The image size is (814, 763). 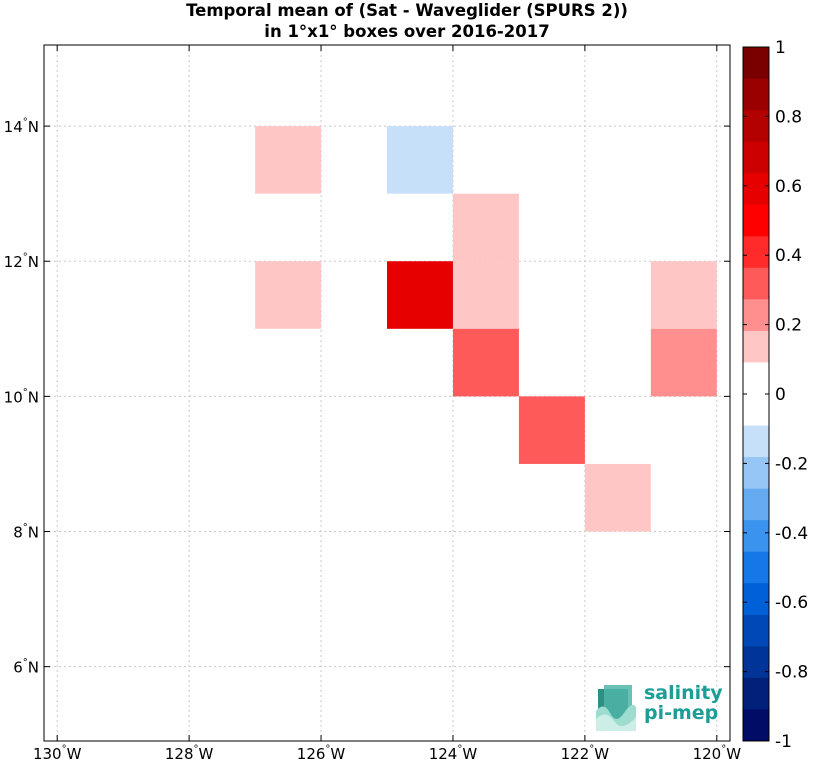 I want to click on y-tick-label: 12°N, so click(x=21, y=261).